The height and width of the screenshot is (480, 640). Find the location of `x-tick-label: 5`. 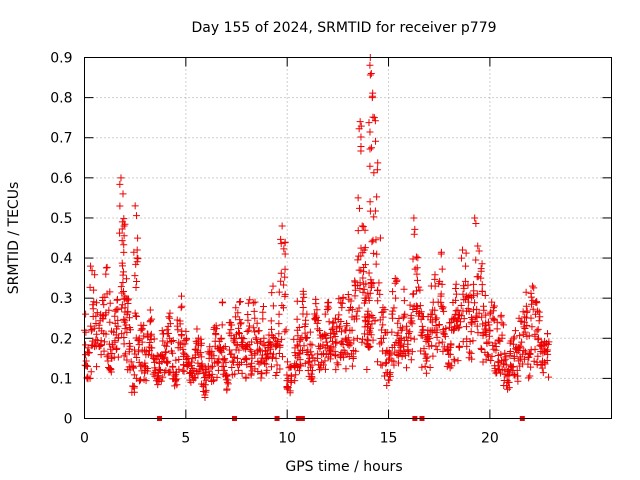

x-tick-label: 5 is located at coordinates (185, 439).